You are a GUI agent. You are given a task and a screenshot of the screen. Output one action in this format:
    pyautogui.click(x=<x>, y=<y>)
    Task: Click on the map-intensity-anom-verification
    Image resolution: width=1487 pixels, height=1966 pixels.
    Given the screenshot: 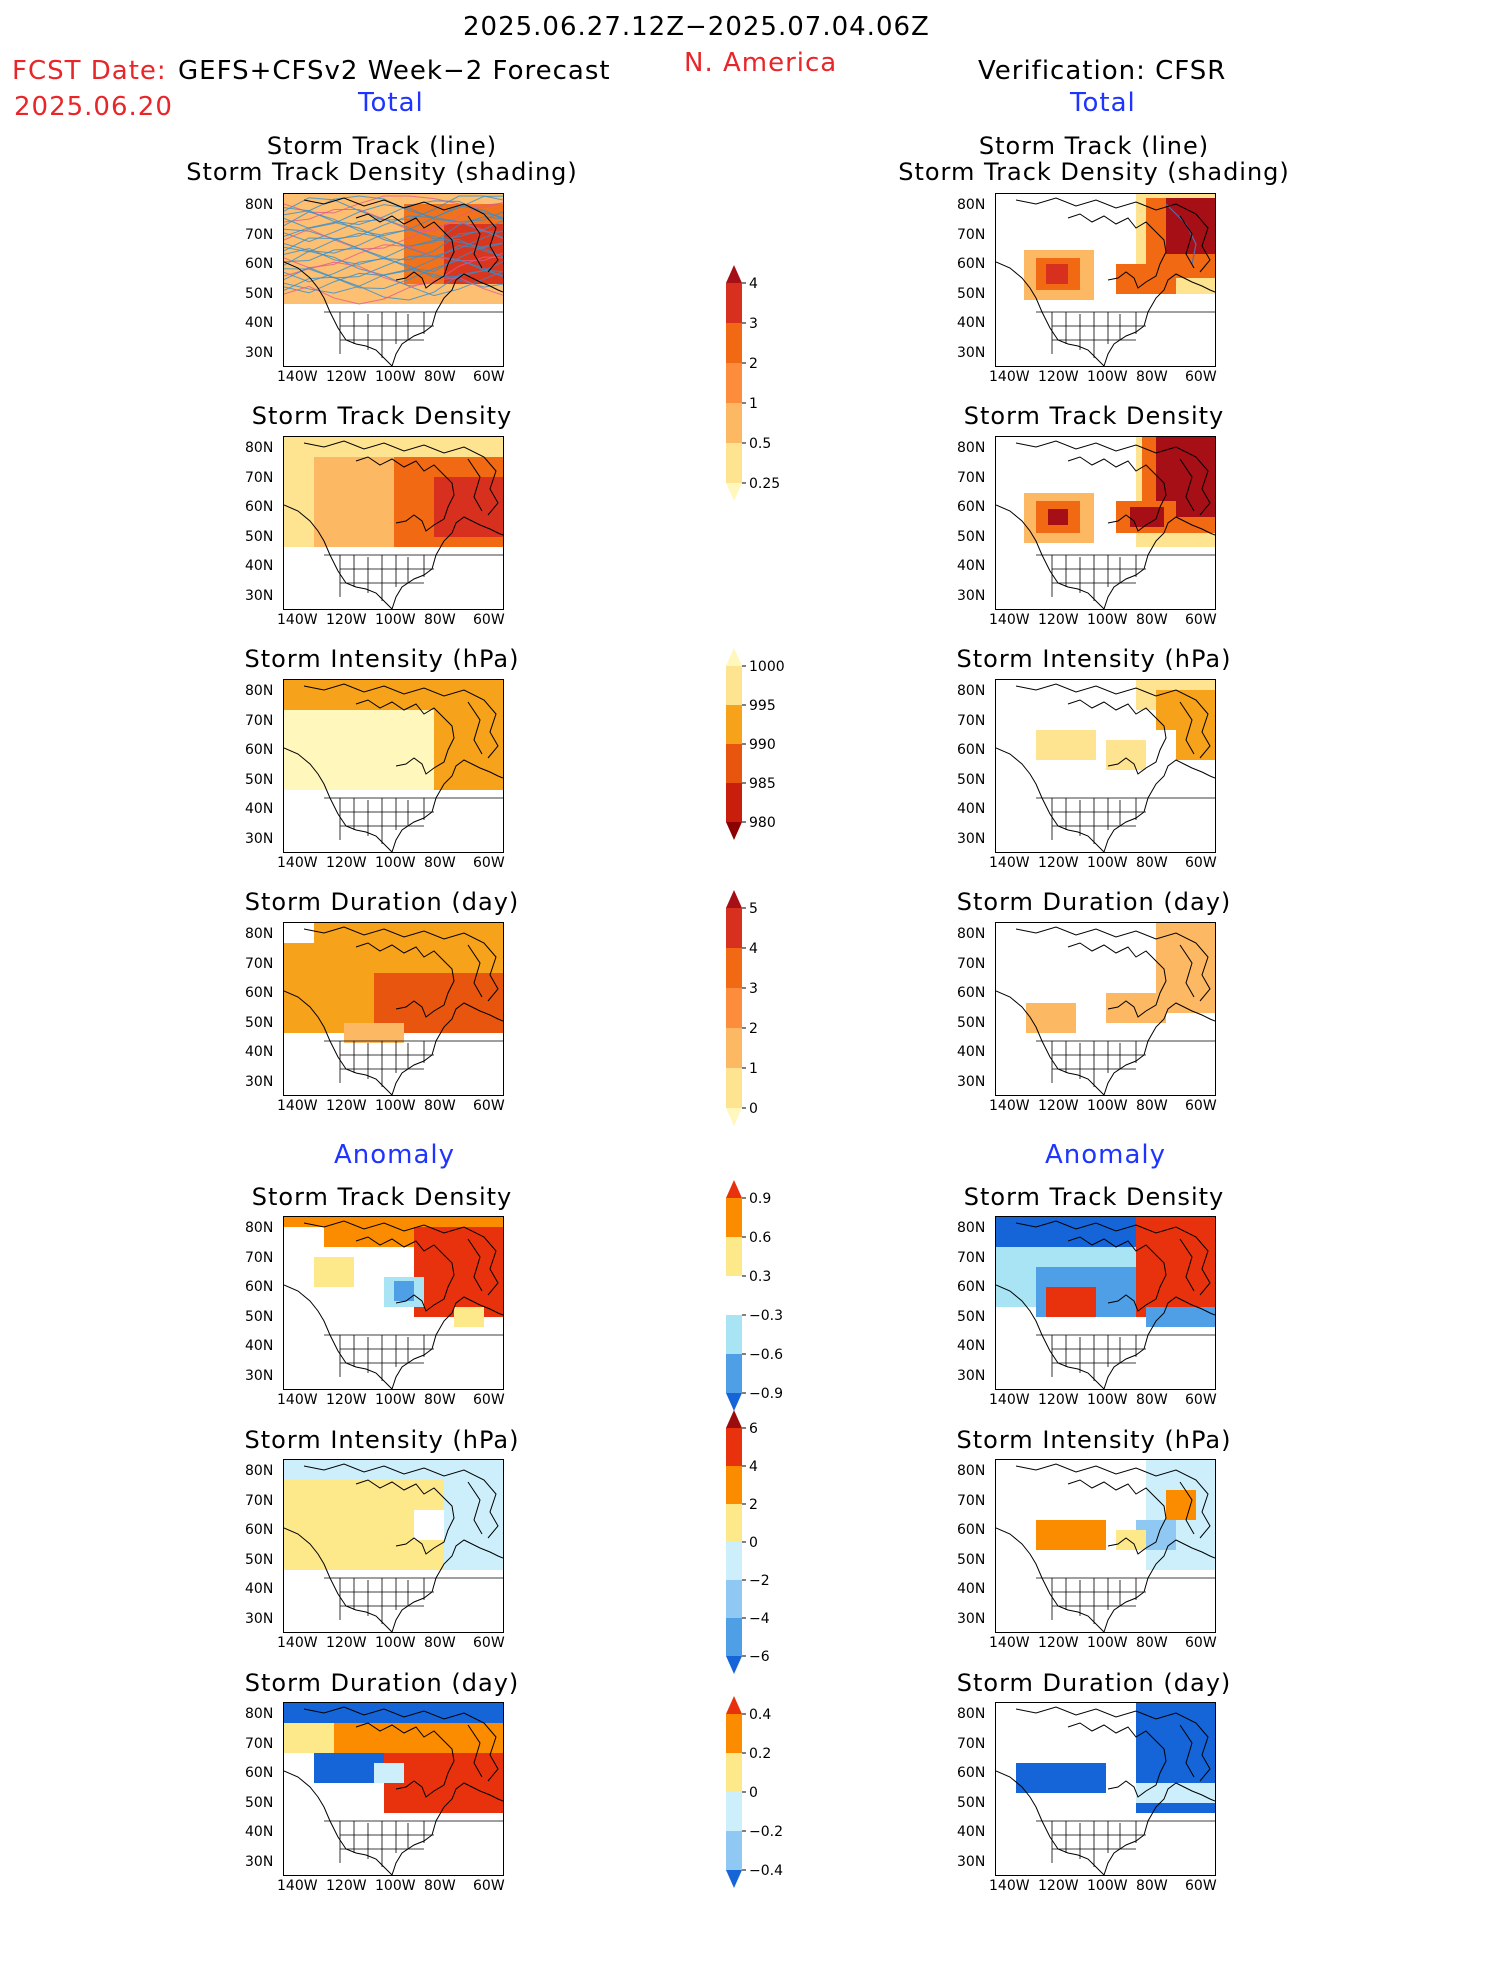 What is the action you would take?
    pyautogui.click(x=1105, y=1546)
    